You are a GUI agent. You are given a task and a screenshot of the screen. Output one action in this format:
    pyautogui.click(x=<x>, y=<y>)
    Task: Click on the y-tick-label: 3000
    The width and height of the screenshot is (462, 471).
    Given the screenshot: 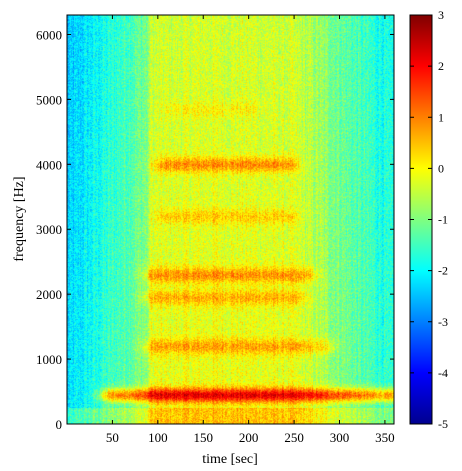 What is the action you would take?
    pyautogui.click(x=49, y=229)
    